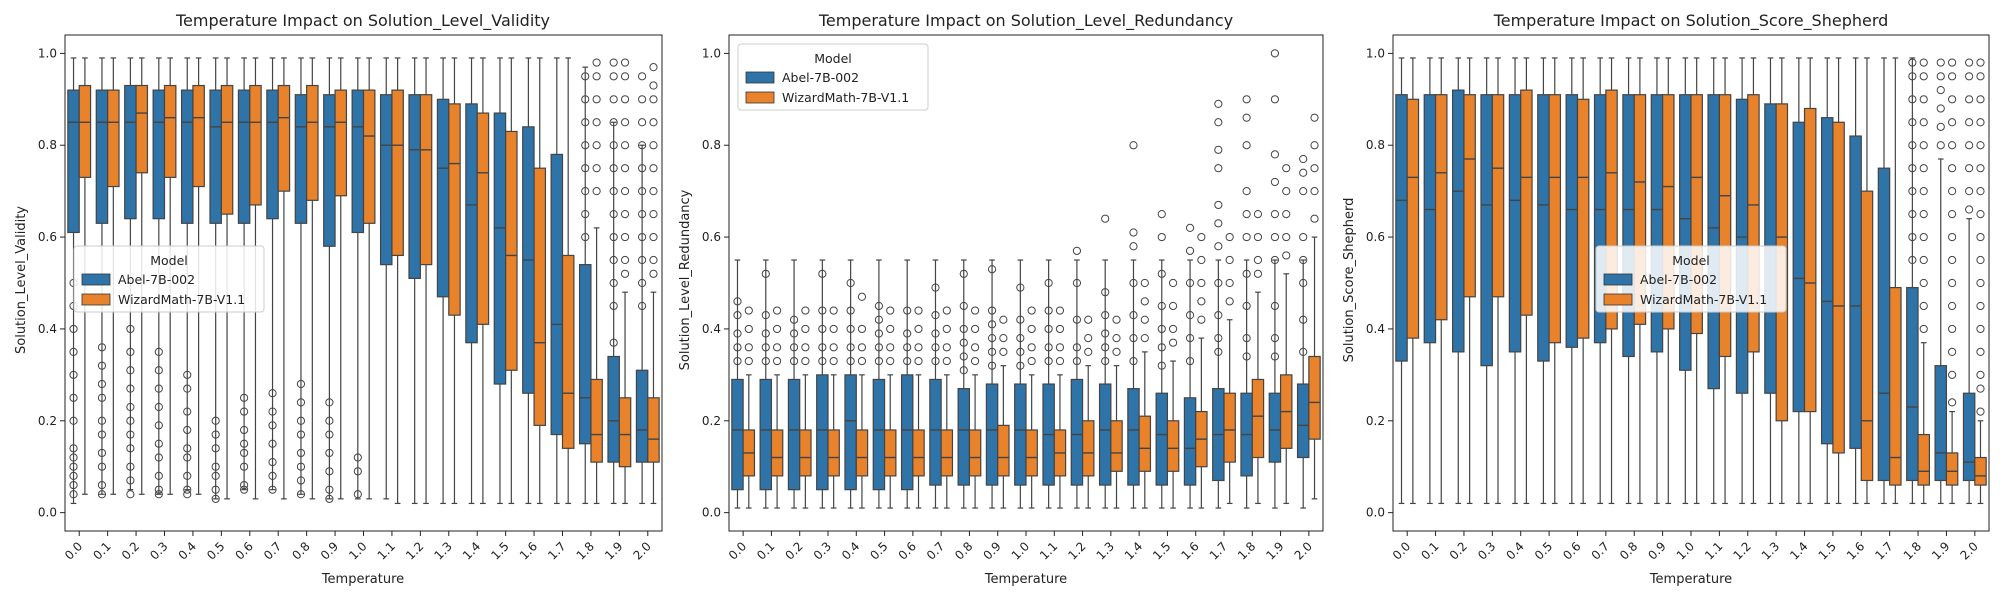  Describe the element at coordinates (244, 550) in the screenshot. I see `x-tick-label: 0.6` at that location.